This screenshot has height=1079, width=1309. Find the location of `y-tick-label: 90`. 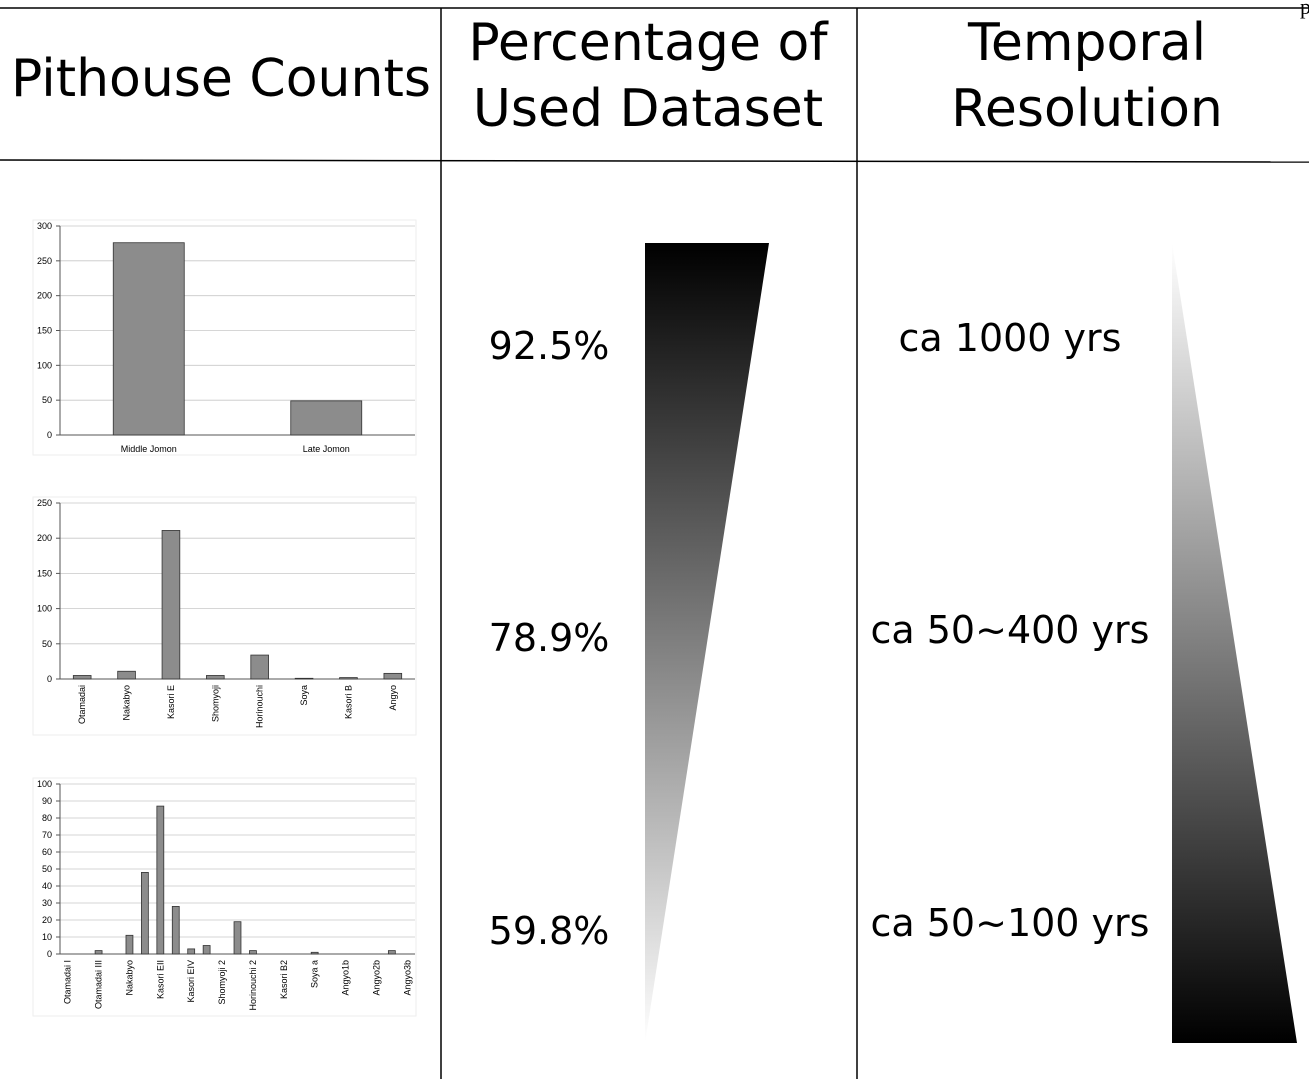

y-tick-label: 90 is located at coordinates (47, 801).